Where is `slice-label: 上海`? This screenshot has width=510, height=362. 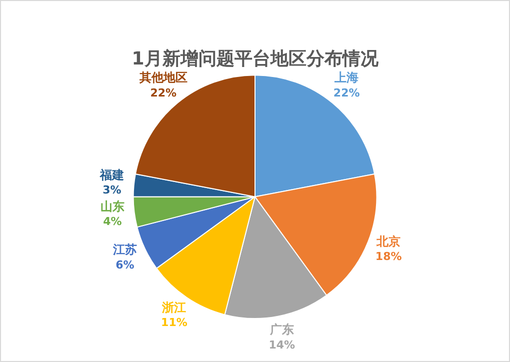
slice-label: 上海 is located at coordinates (346, 77).